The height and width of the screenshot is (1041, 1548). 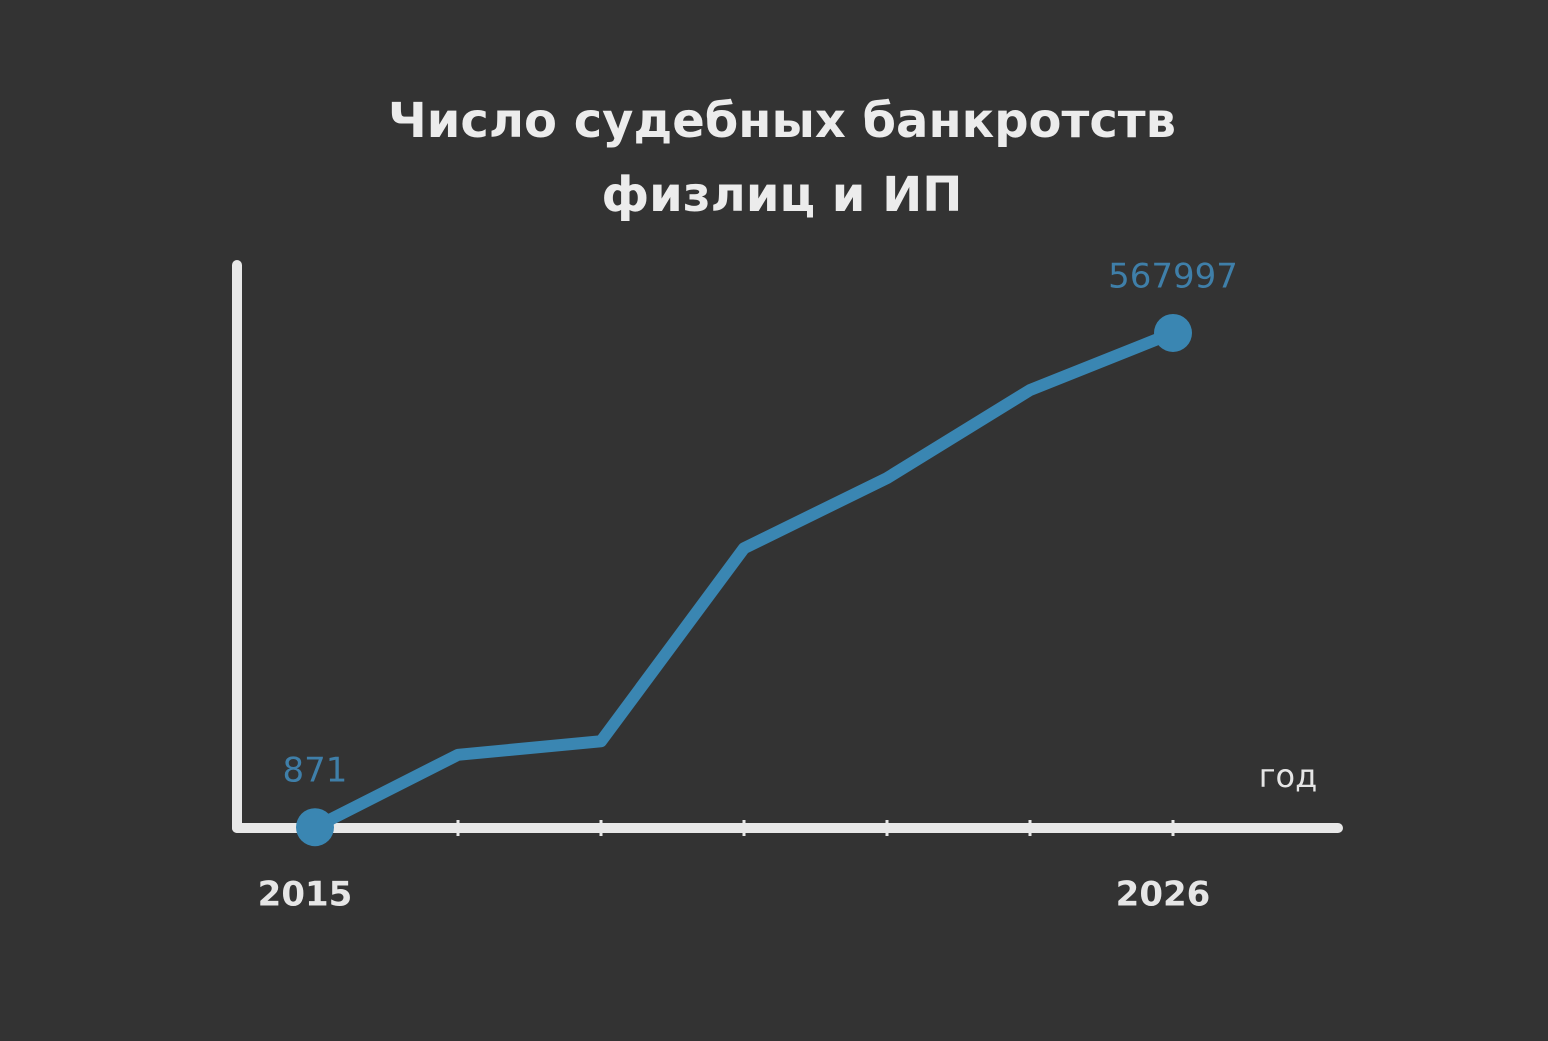 What do you see at coordinates (315, 771) in the screenshot?
I see `data-label: 871` at bounding box center [315, 771].